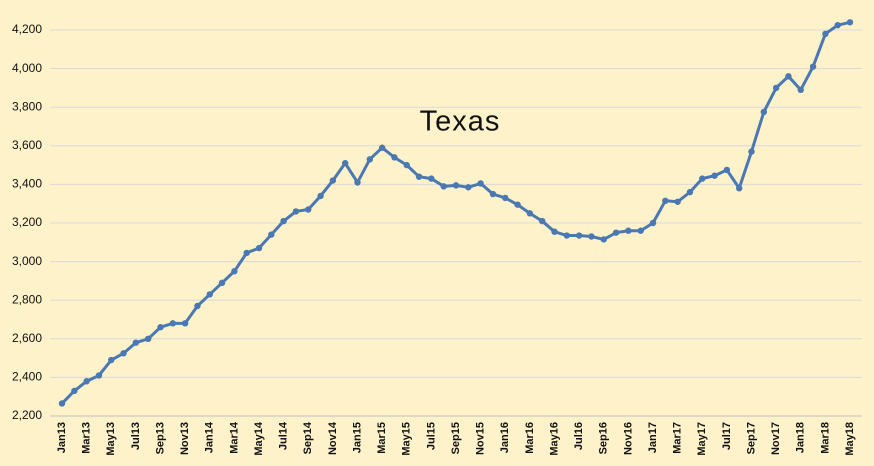  Describe the element at coordinates (431, 436) in the screenshot. I see `x-tick-label: Jul15` at that location.